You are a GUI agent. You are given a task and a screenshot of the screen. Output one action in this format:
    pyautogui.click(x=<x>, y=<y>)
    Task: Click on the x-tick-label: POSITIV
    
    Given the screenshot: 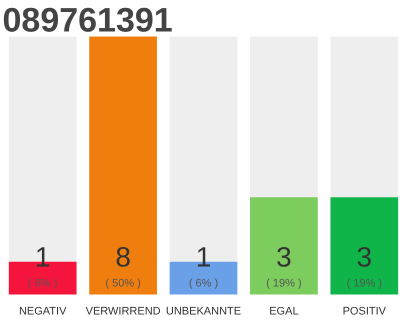 What is the action you would take?
    pyautogui.click(x=364, y=312)
    